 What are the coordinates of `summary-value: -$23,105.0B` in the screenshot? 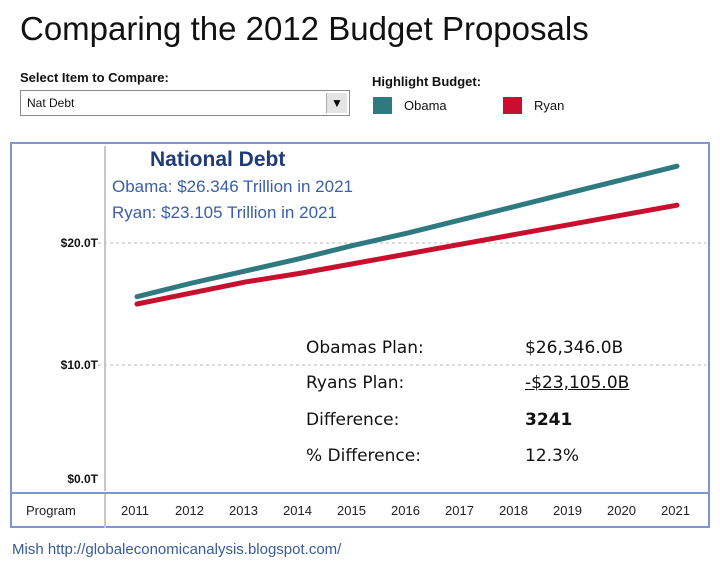 It's located at (577, 383).